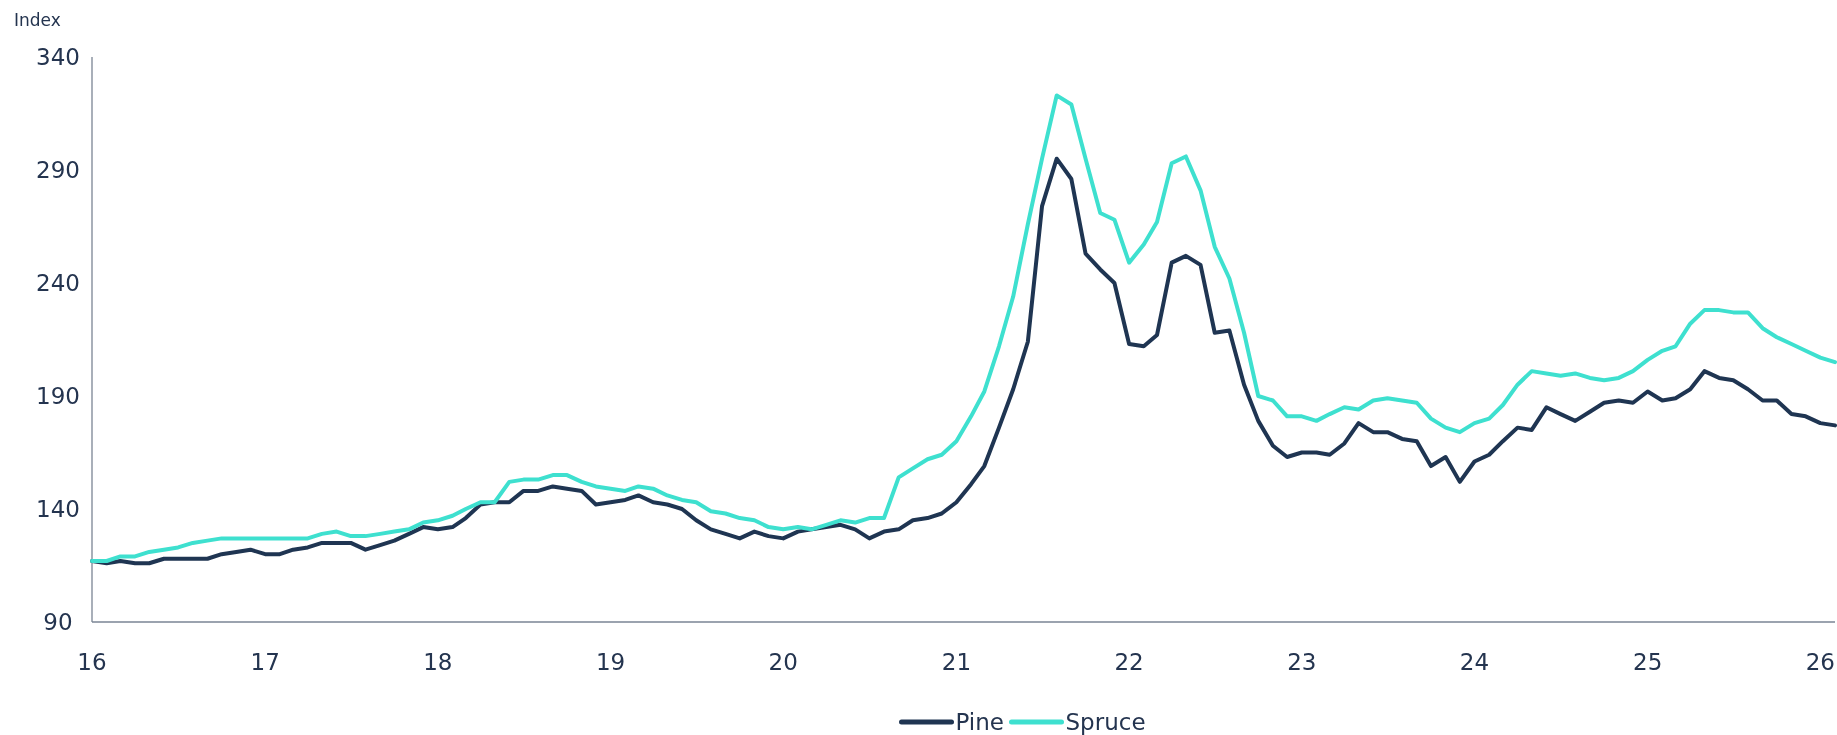 The image size is (1837, 735). I want to click on x-tick-label: 25, so click(1648, 662).